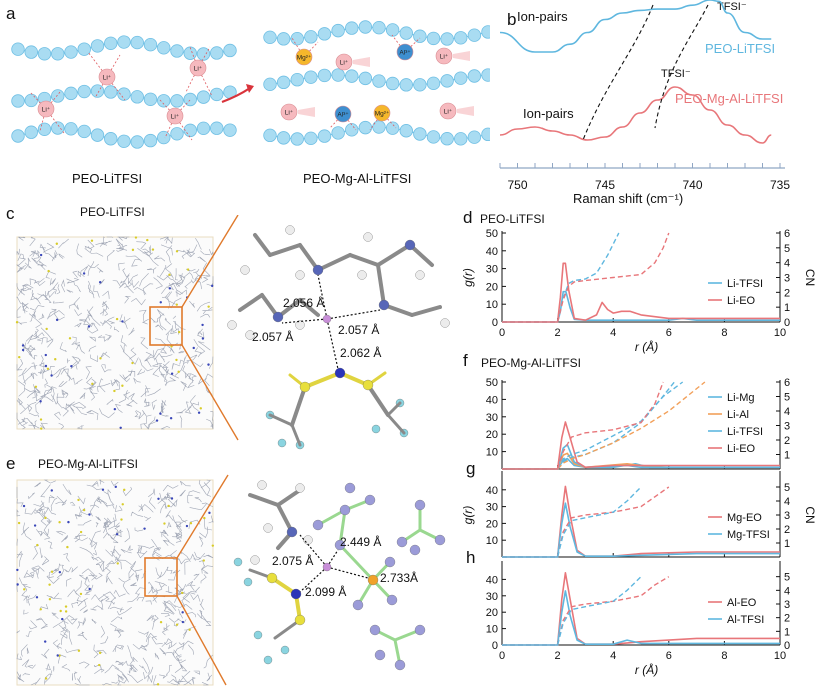 Image resolution: width=815 pixels, height=689 pixels. Describe the element at coordinates (676, 74) in the screenshot. I see `label-tfsi-bottom: TFSI⁻` at that location.